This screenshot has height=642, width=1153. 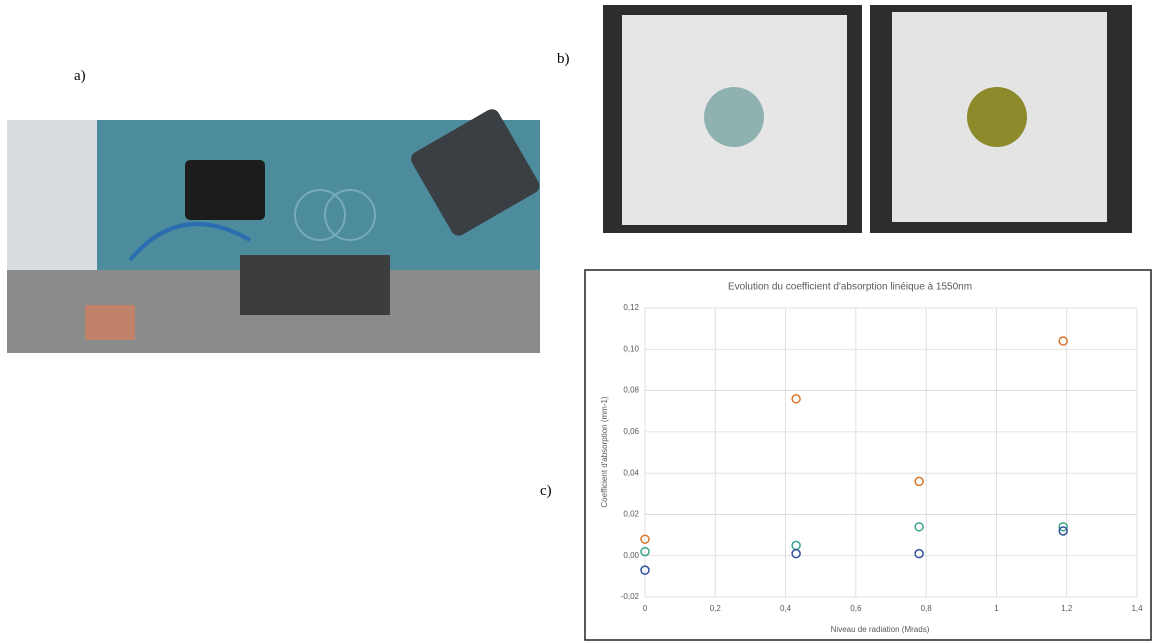 What do you see at coordinates (80, 76) in the screenshot?
I see `panel-label: a)` at bounding box center [80, 76].